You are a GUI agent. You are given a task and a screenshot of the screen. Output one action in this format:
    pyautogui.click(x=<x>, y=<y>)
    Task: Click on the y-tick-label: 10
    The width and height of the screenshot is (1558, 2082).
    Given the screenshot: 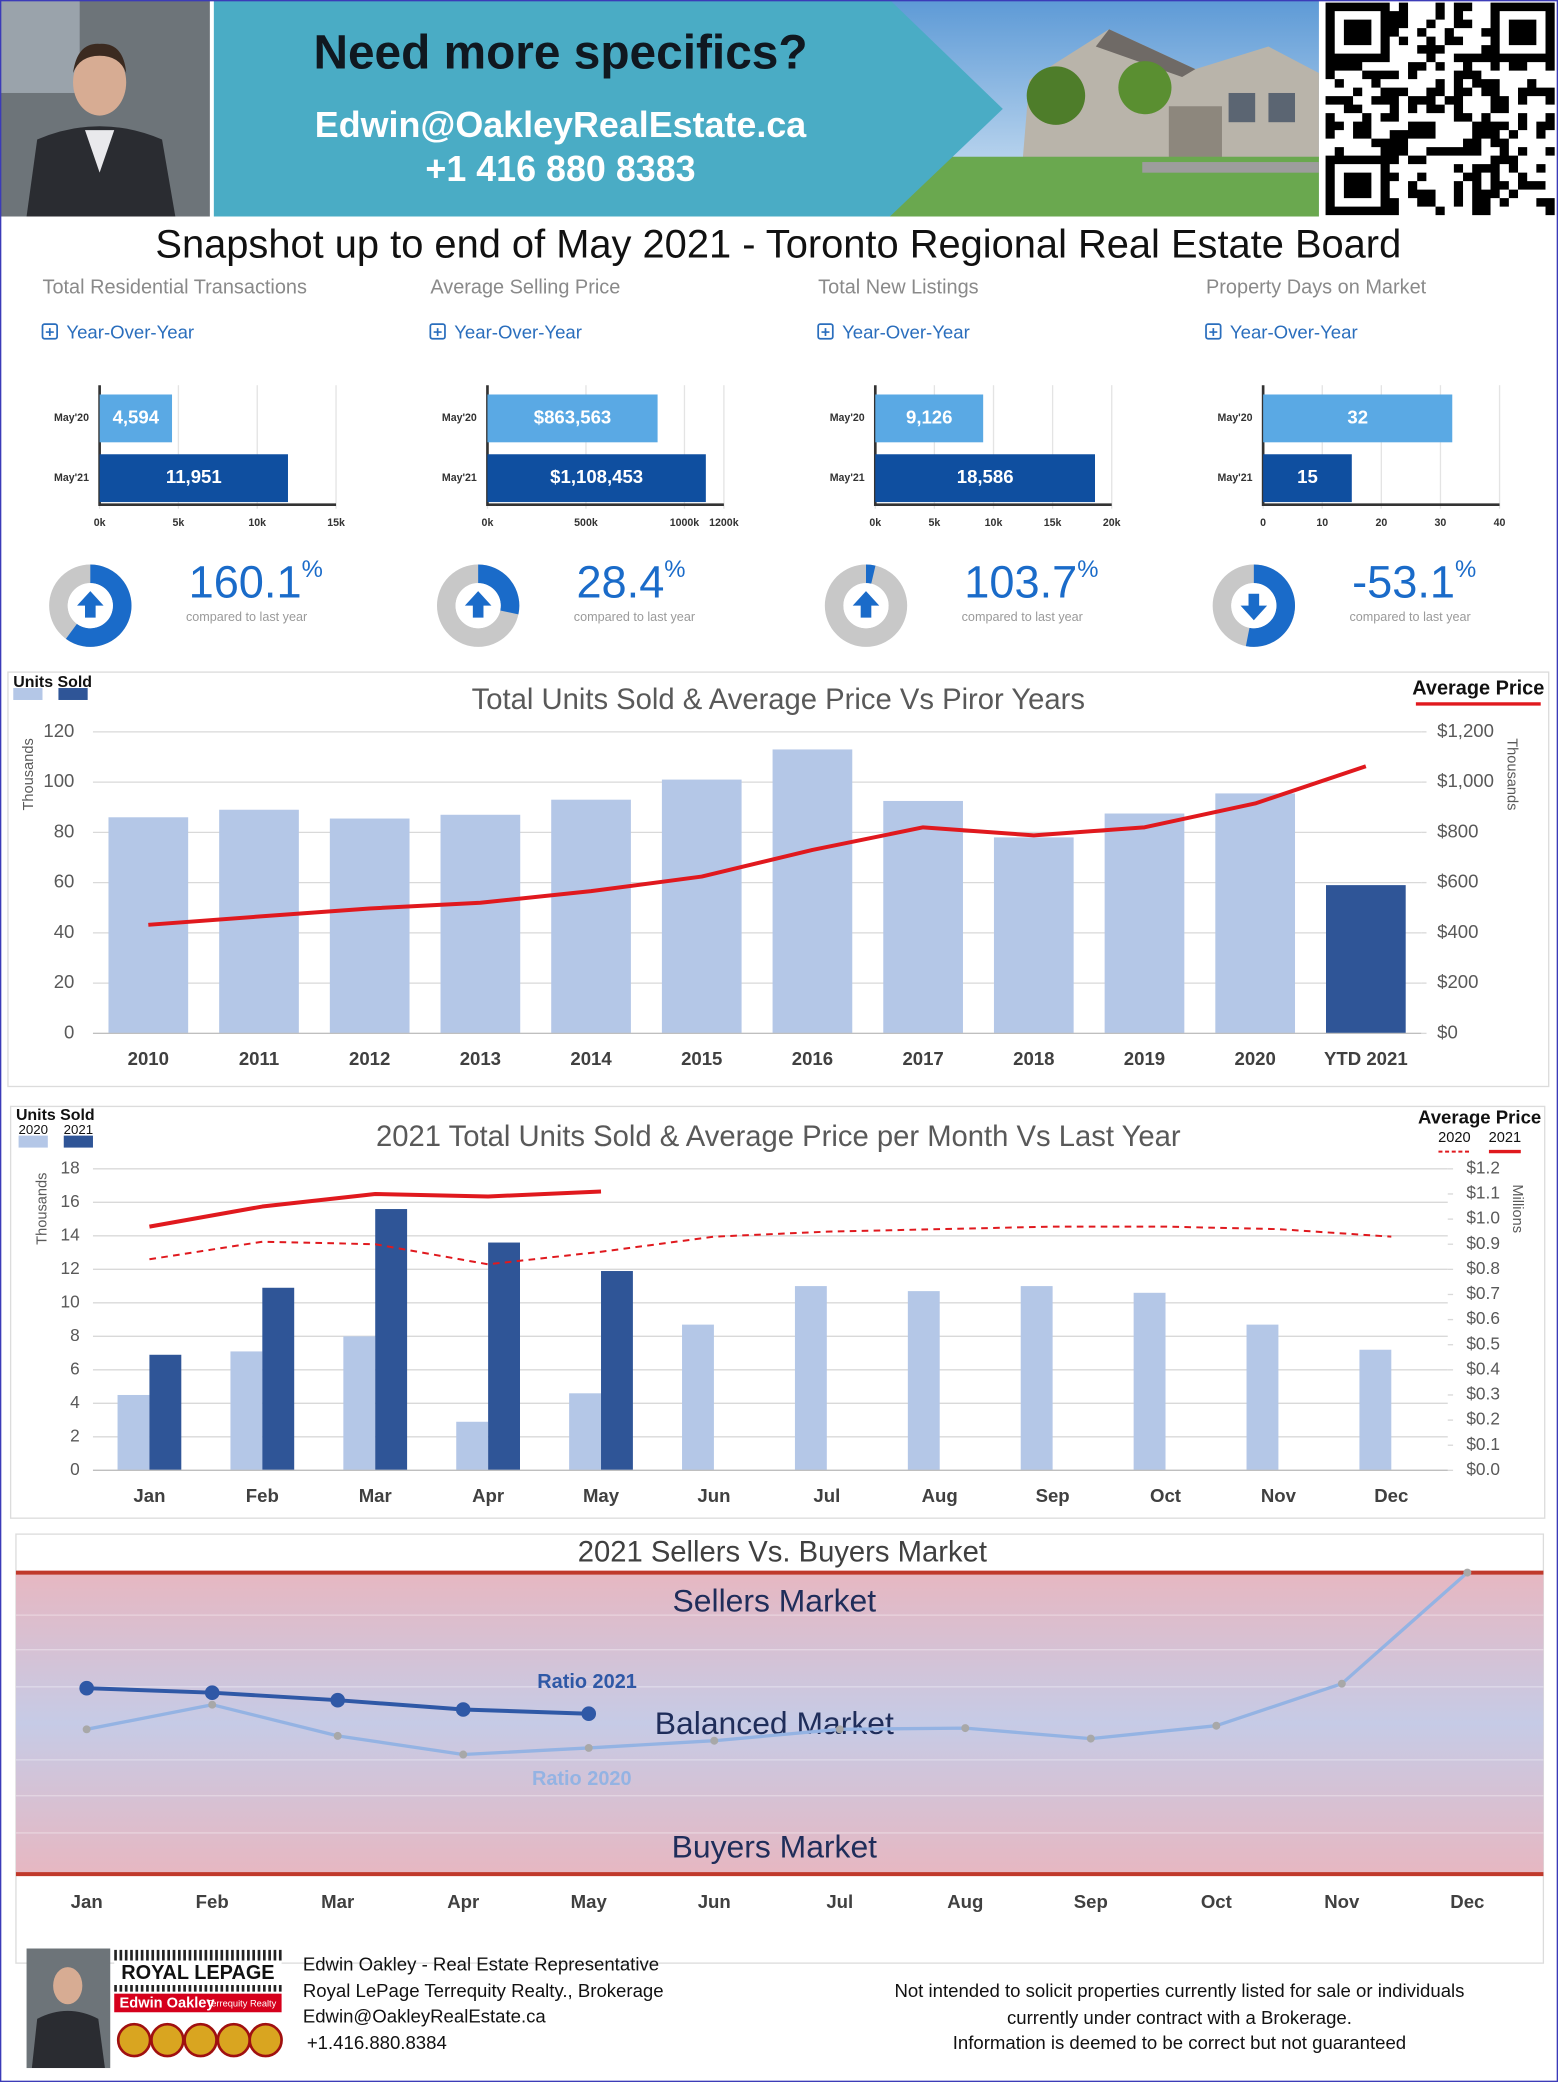 What is the action you would take?
    pyautogui.click(x=70, y=1301)
    